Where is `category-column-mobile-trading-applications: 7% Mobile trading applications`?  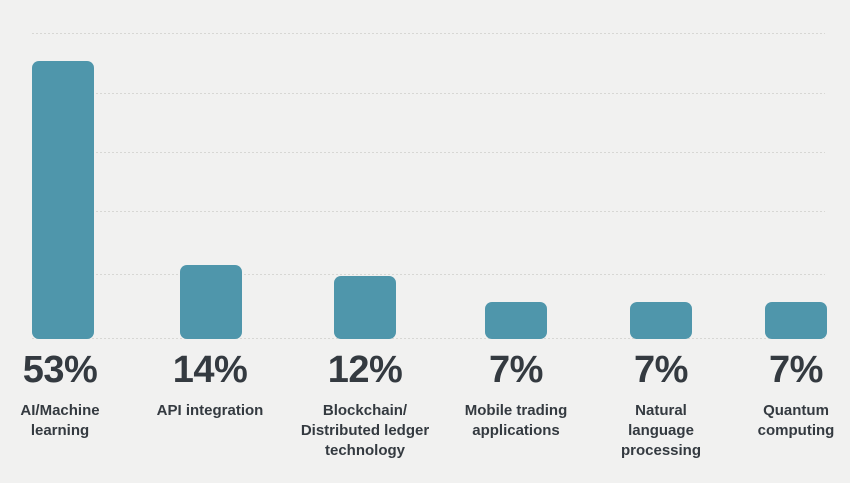
category-column-mobile-trading-applications: 7% Mobile trading applications is located at coordinates (516, 394).